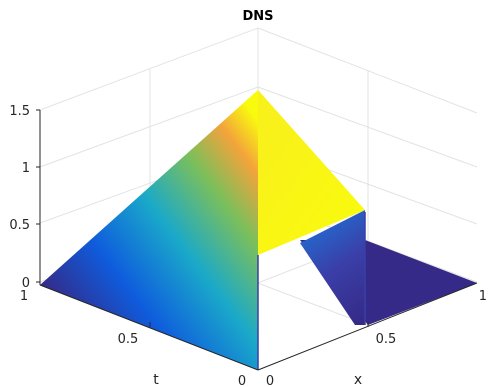 The height and width of the screenshot is (387, 490). Describe the element at coordinates (242, 380) in the screenshot. I see `t-tick-label-0: 0` at that location.